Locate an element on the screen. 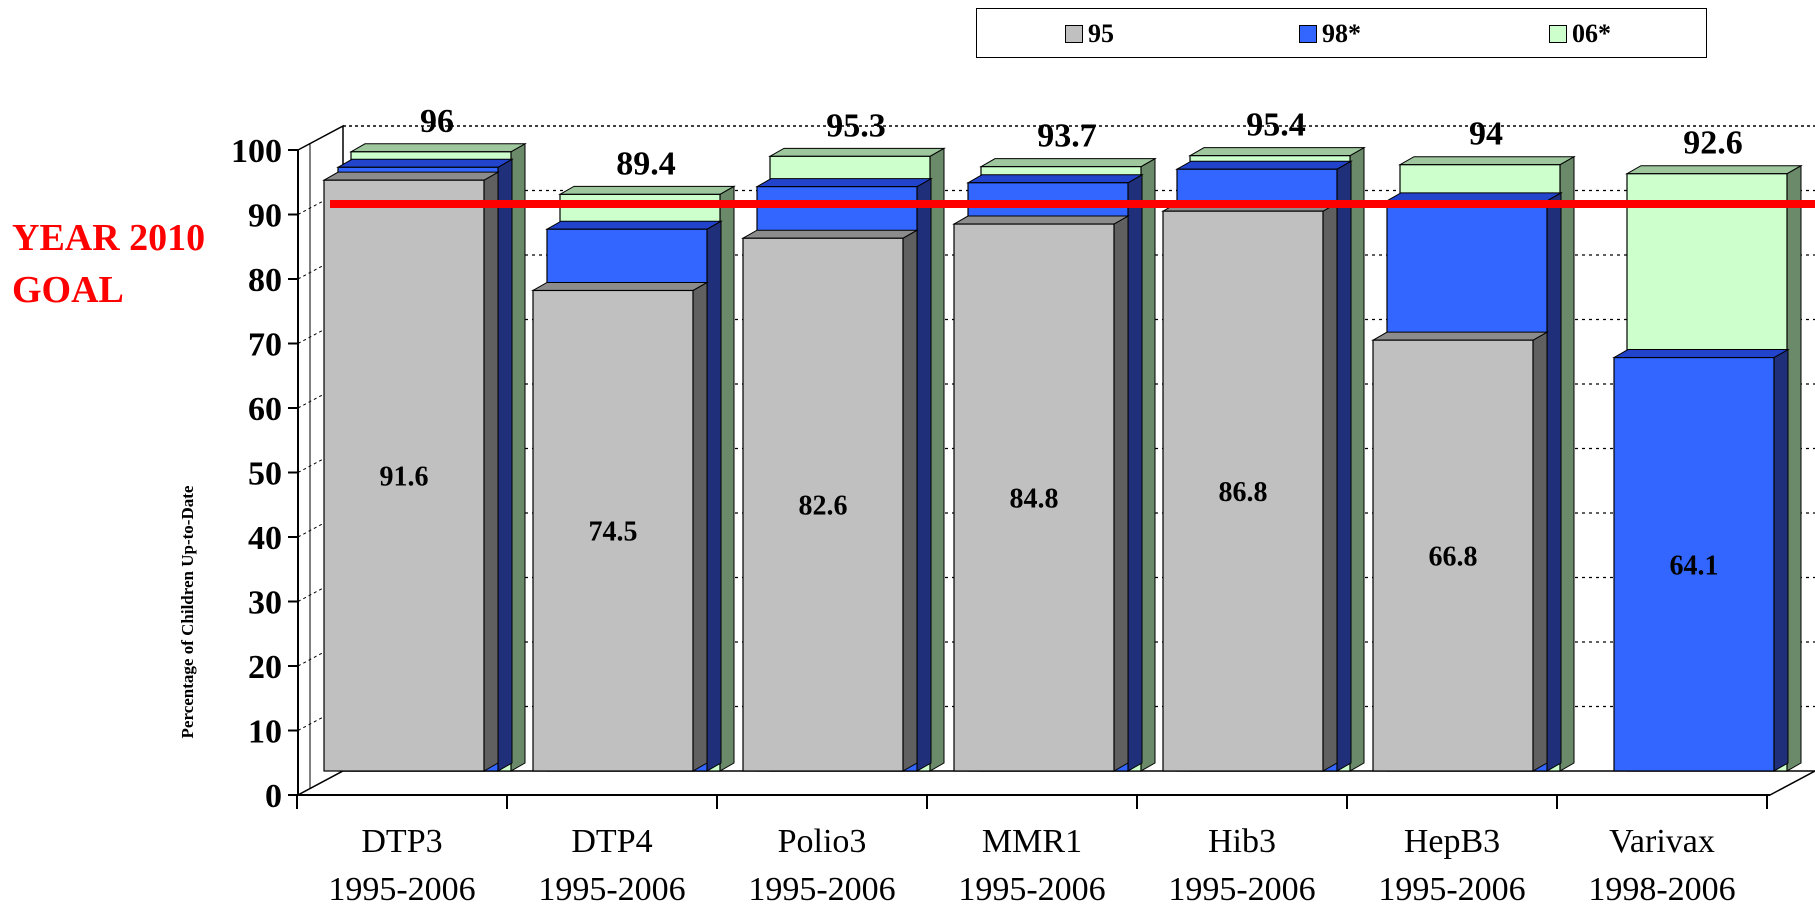  value-label-top-polio3: 95.3 is located at coordinates (856, 125).